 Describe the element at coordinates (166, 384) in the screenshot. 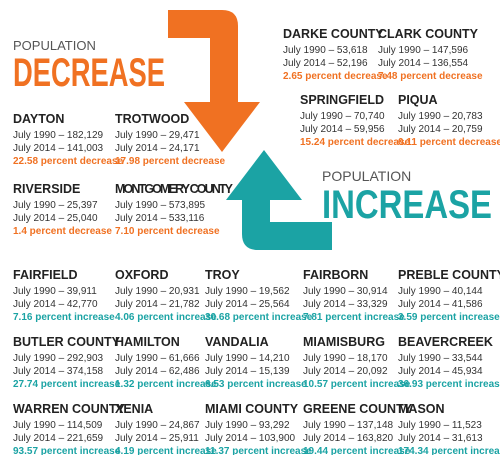

I see `percent-change: 1.32 percent increase` at that location.